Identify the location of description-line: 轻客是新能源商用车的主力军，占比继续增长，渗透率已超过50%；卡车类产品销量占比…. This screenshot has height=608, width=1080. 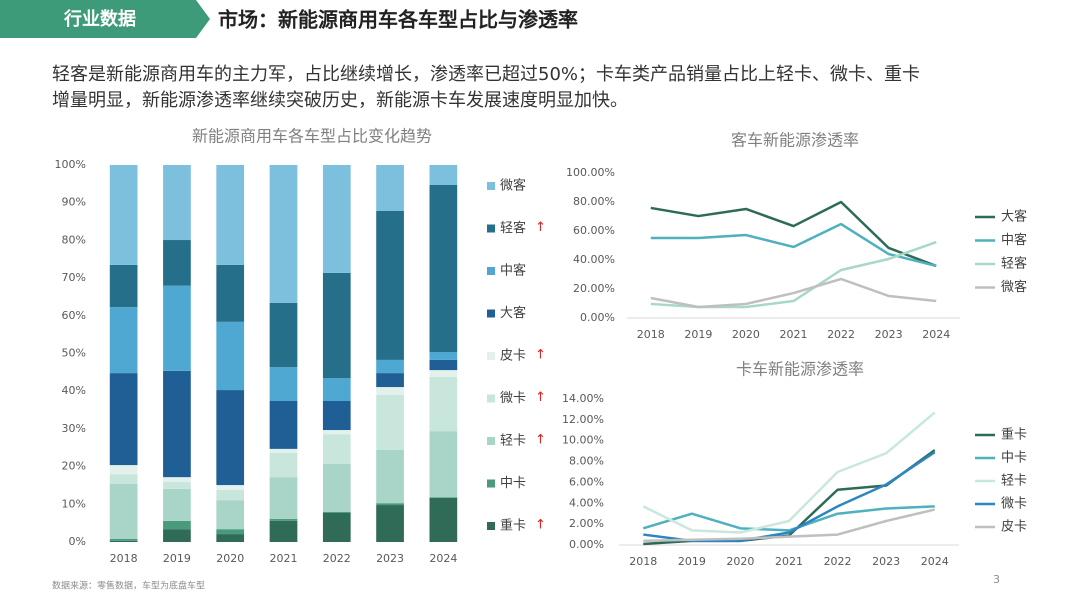
(486, 74).